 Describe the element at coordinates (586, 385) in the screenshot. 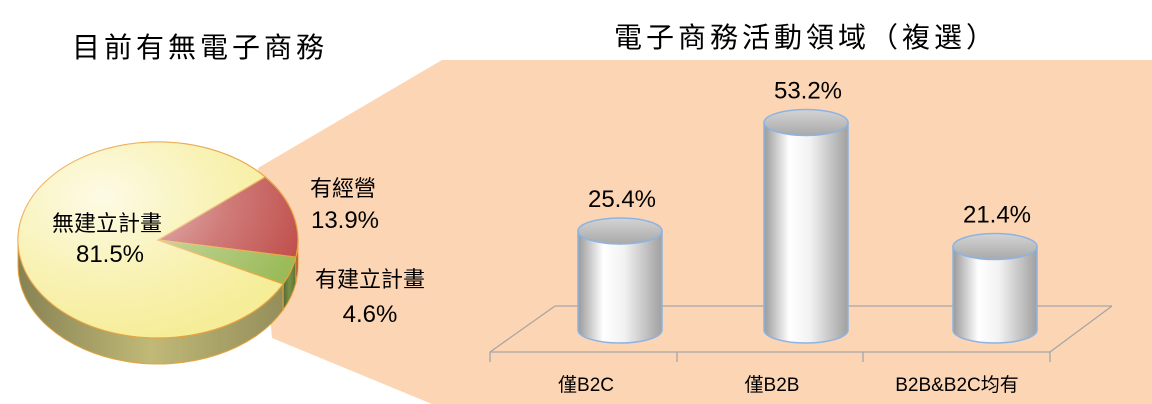

I see `category-label: 僅B2C` at that location.